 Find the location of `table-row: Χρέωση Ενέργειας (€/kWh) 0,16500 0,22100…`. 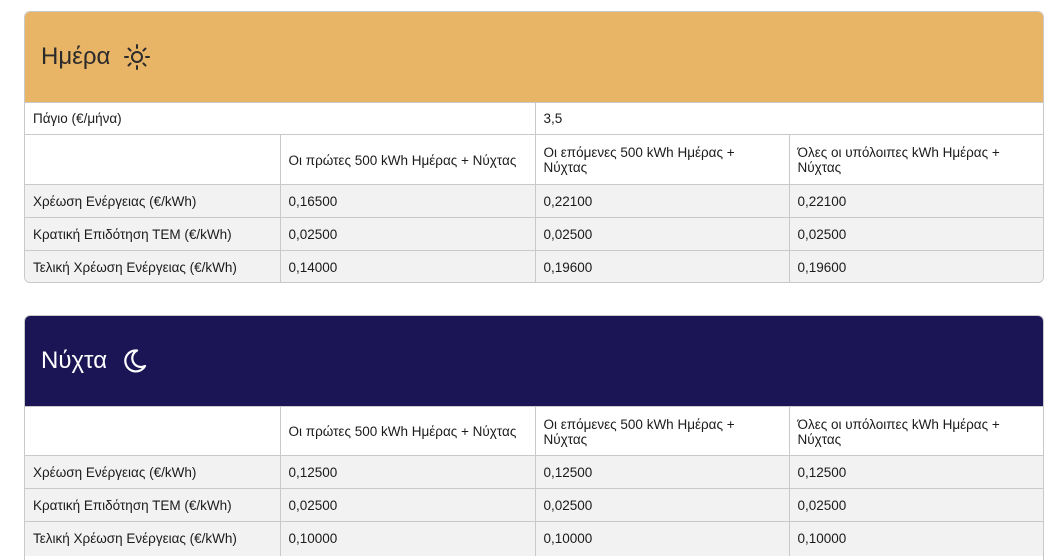

table-row: Χρέωση Ενέργειας (€/kWh) 0,16500 0,22100… is located at coordinates (534, 201).